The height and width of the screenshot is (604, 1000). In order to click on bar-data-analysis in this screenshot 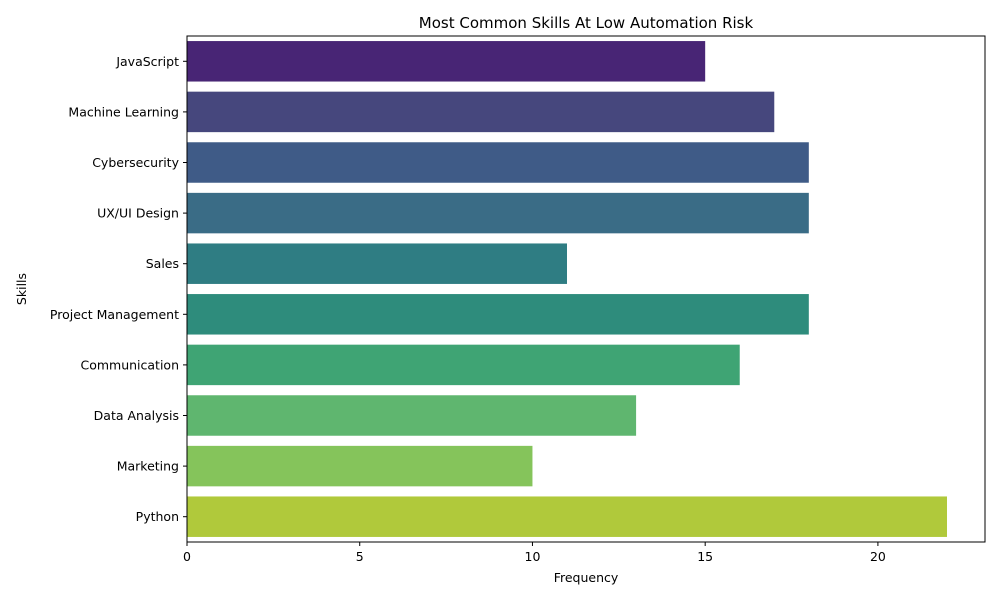, I will do `click(412, 415)`.